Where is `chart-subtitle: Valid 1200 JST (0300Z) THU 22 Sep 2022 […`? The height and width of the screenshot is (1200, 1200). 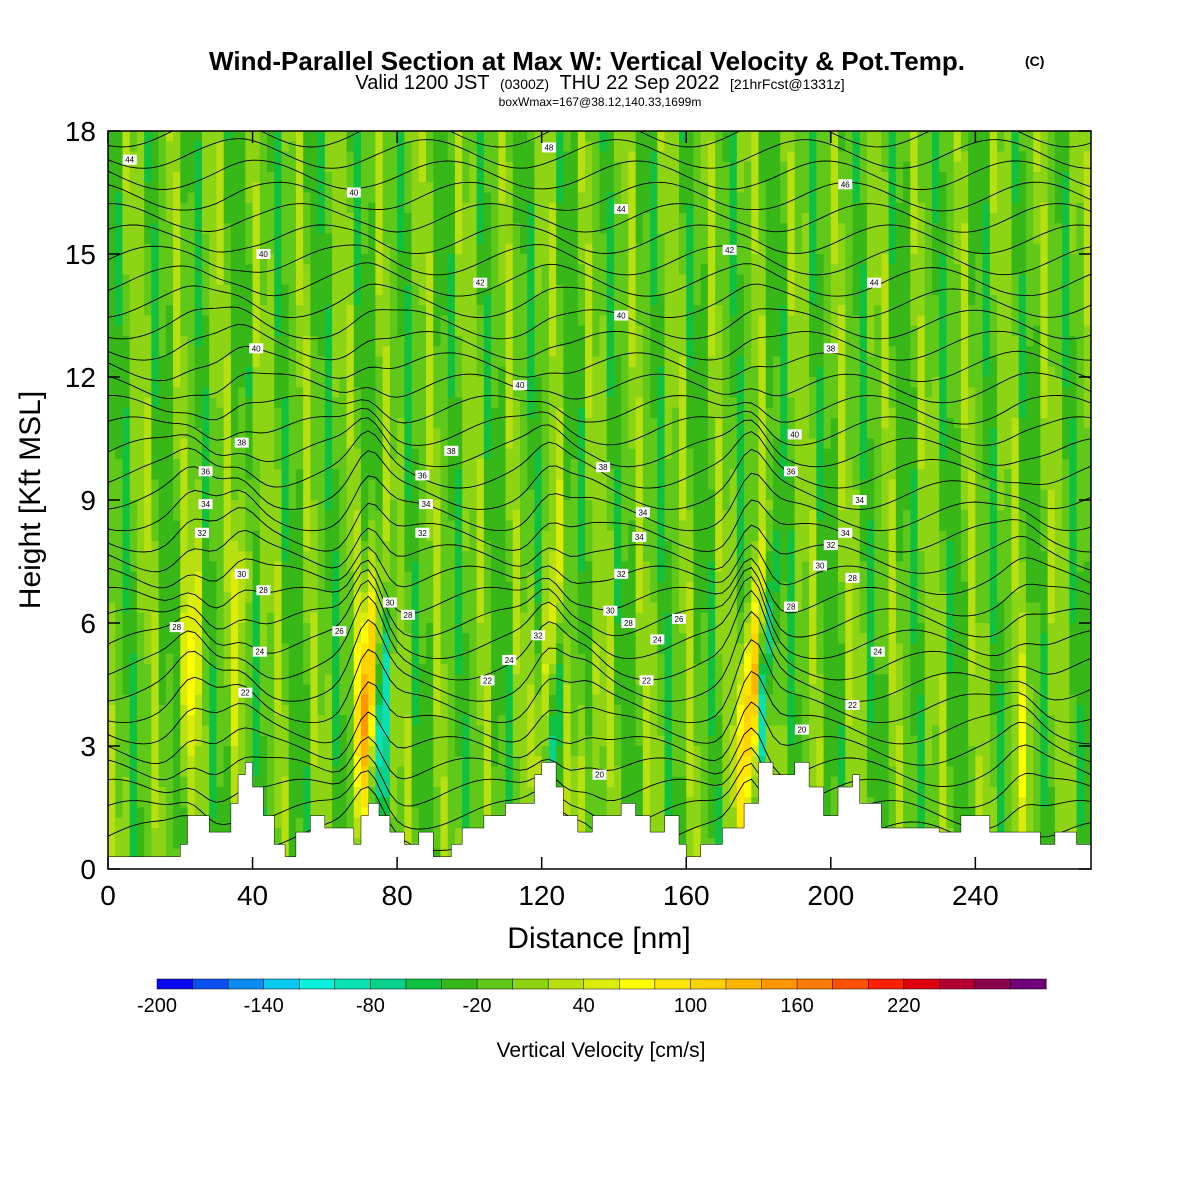
chart-subtitle: Valid 1200 JST (0300Z) THU 22 Sep 2022 [… is located at coordinates (599, 83).